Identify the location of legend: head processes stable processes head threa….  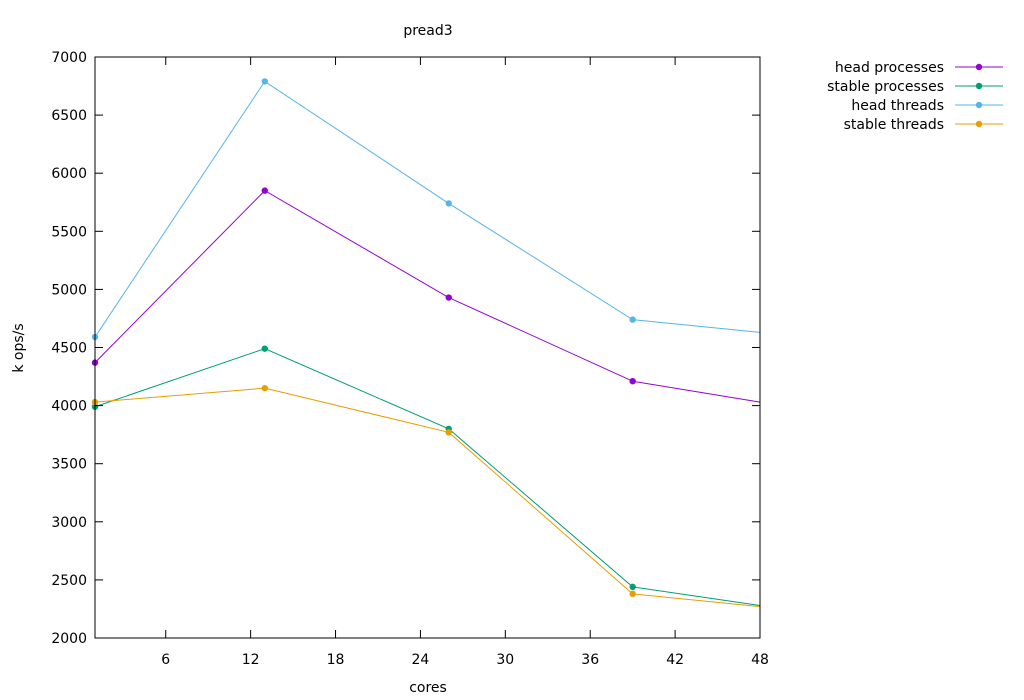
(915, 96).